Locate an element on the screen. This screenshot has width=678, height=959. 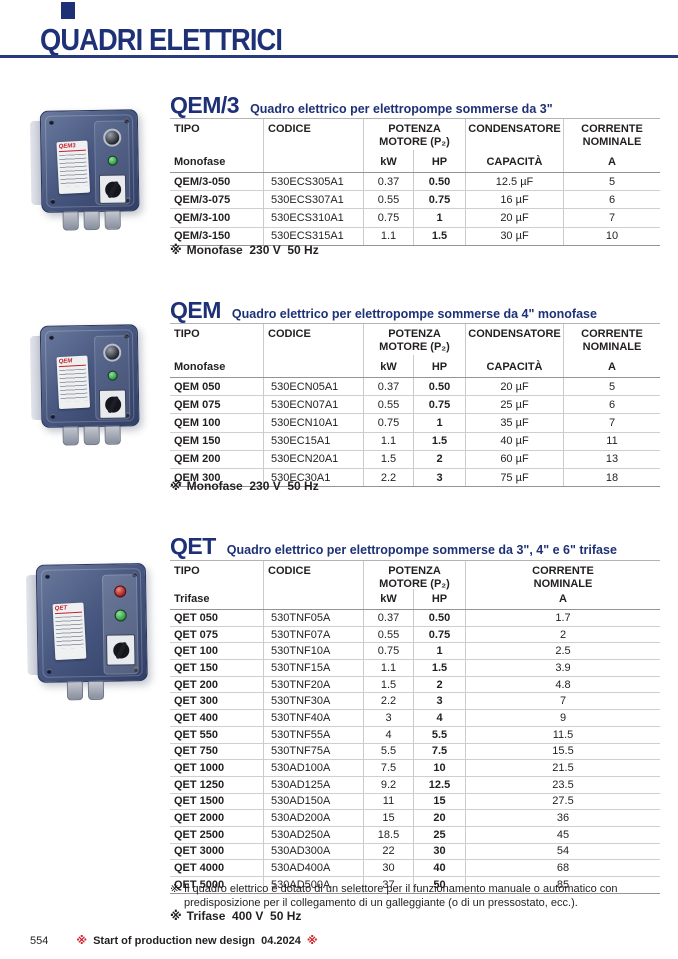
cell-hp: 0.50 is located at coordinates (439, 387).